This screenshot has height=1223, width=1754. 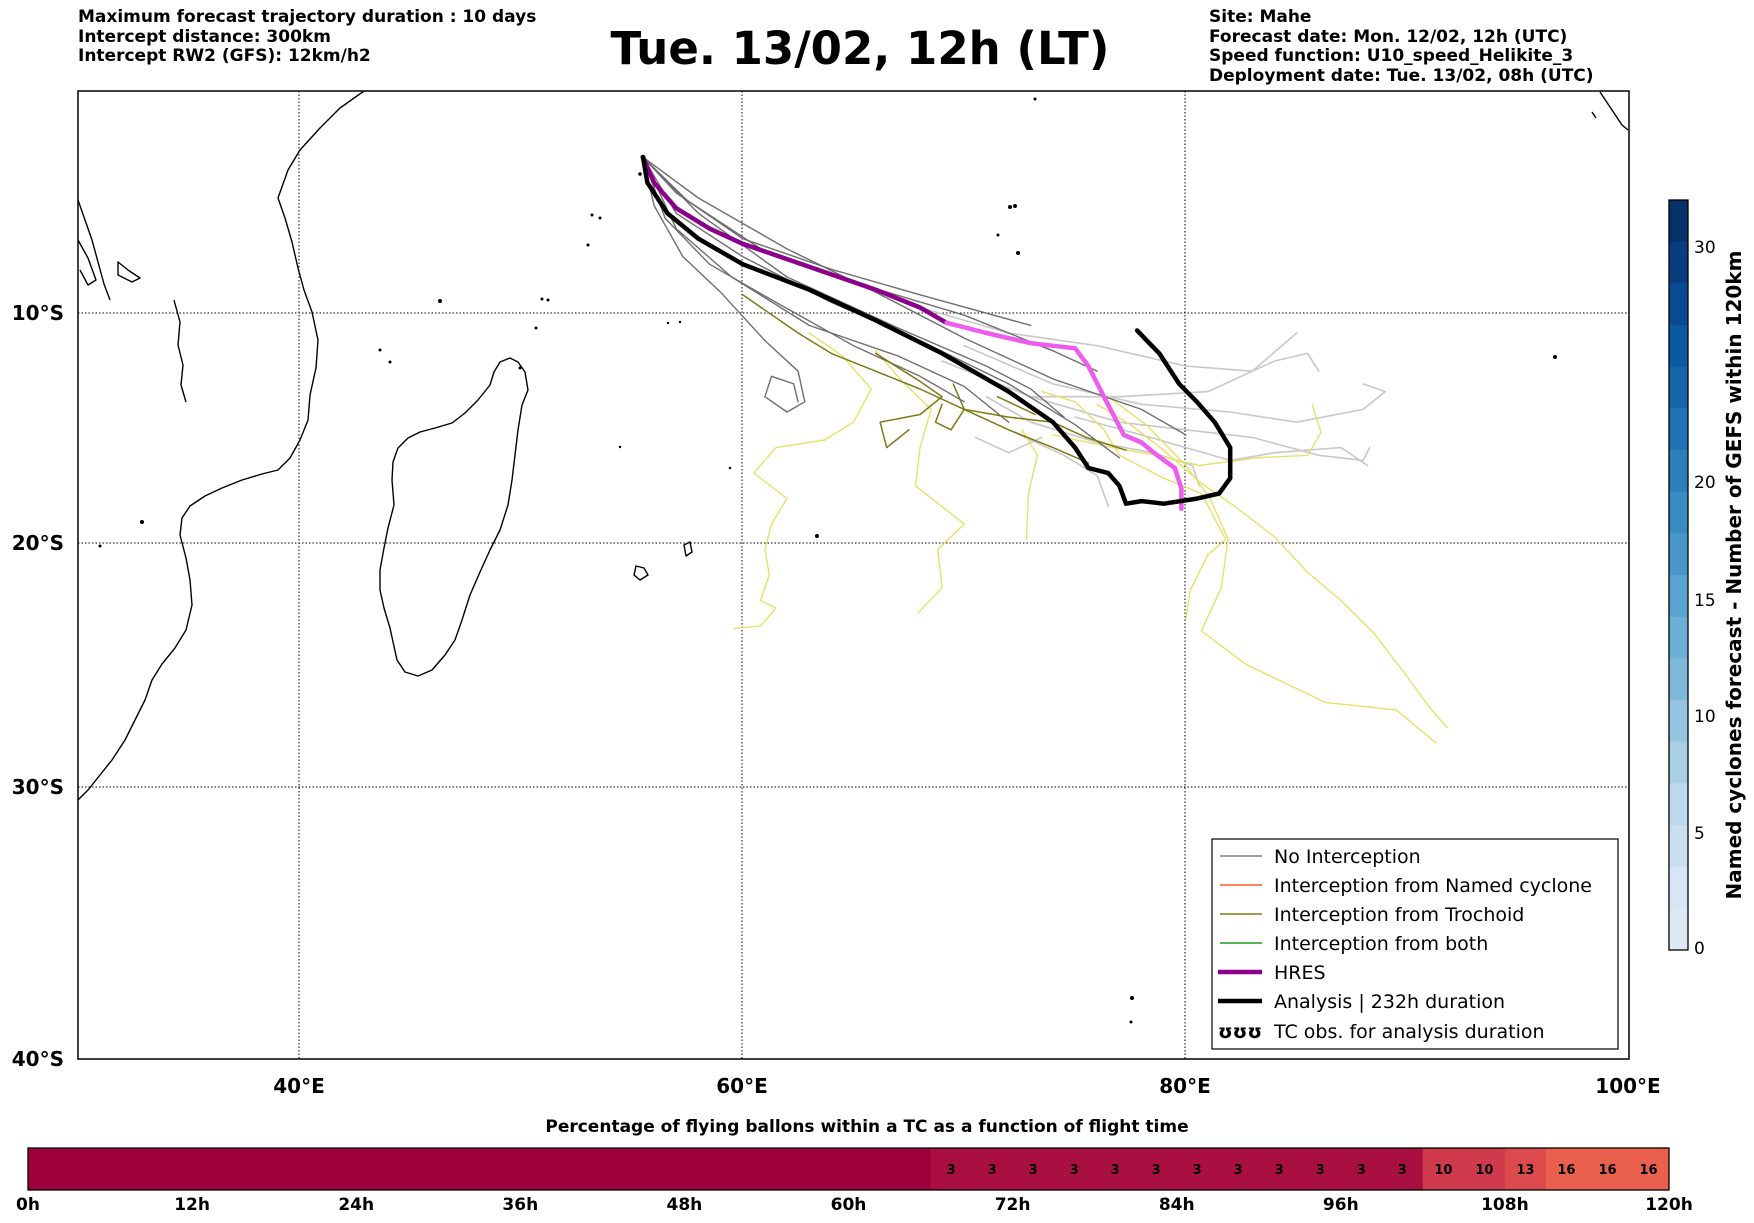 I want to click on flight-time-tick-label: 120h, so click(x=1669, y=1205).